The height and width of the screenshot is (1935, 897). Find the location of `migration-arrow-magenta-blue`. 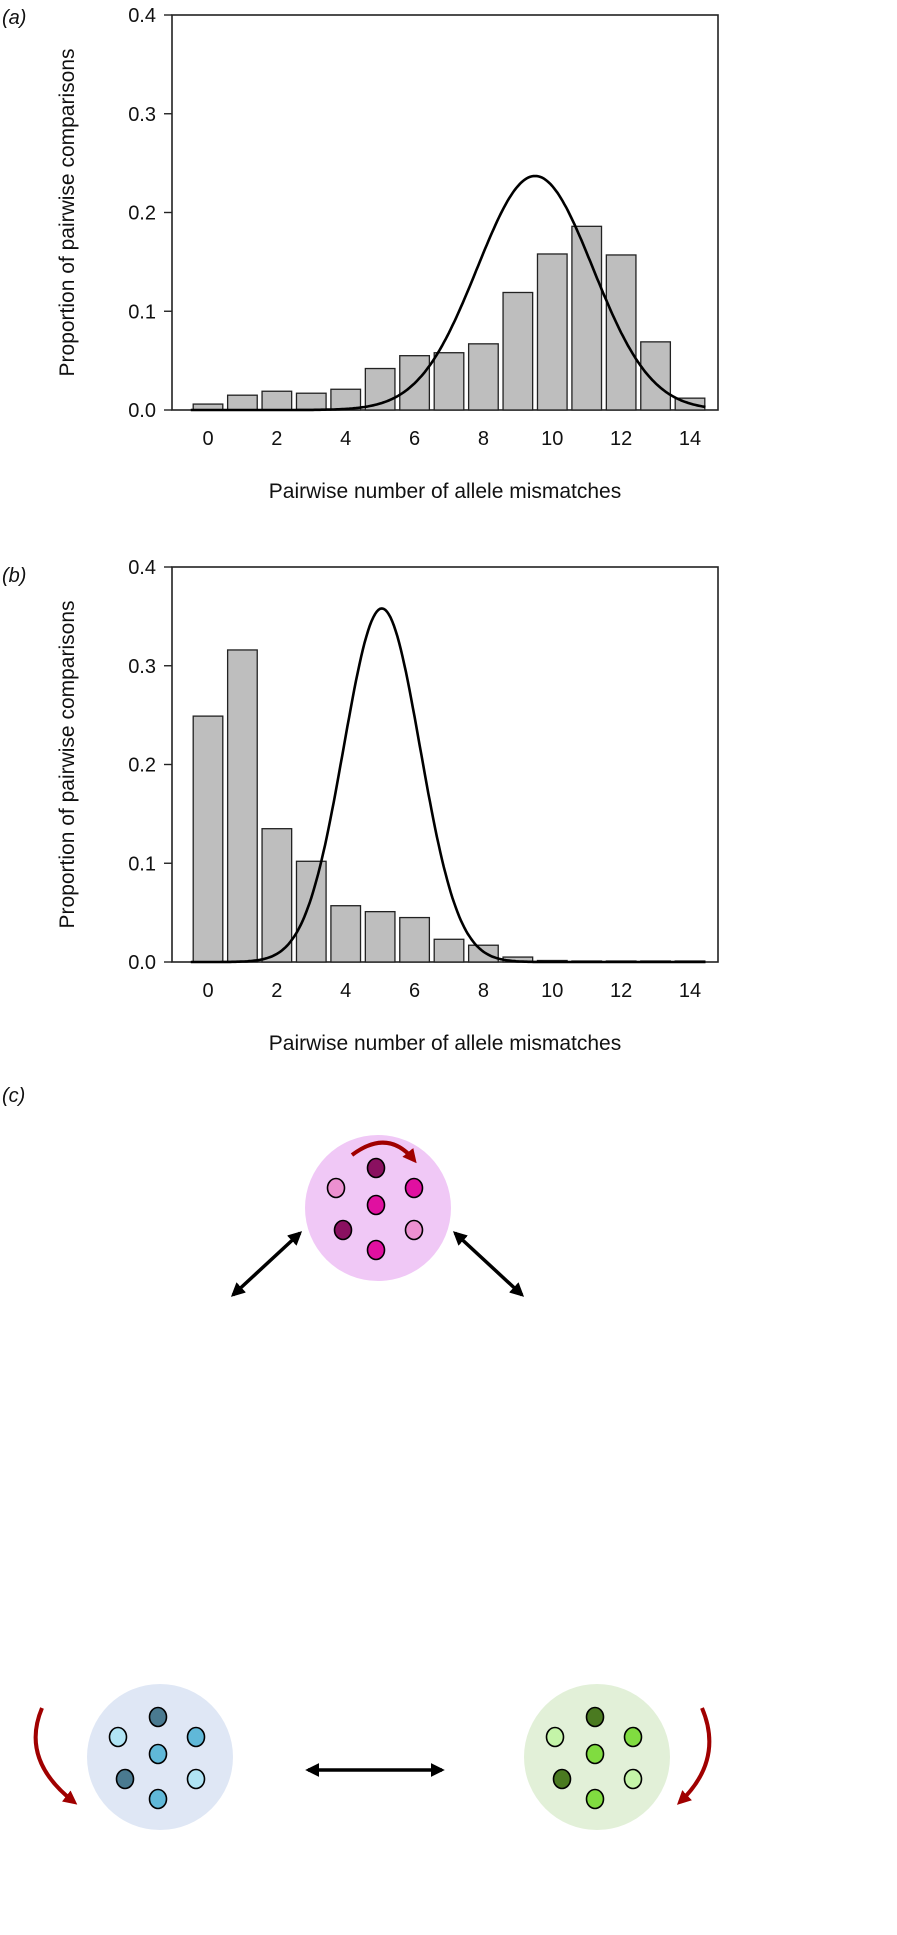

migration-arrow-magenta-blue is located at coordinates (266, 1264).